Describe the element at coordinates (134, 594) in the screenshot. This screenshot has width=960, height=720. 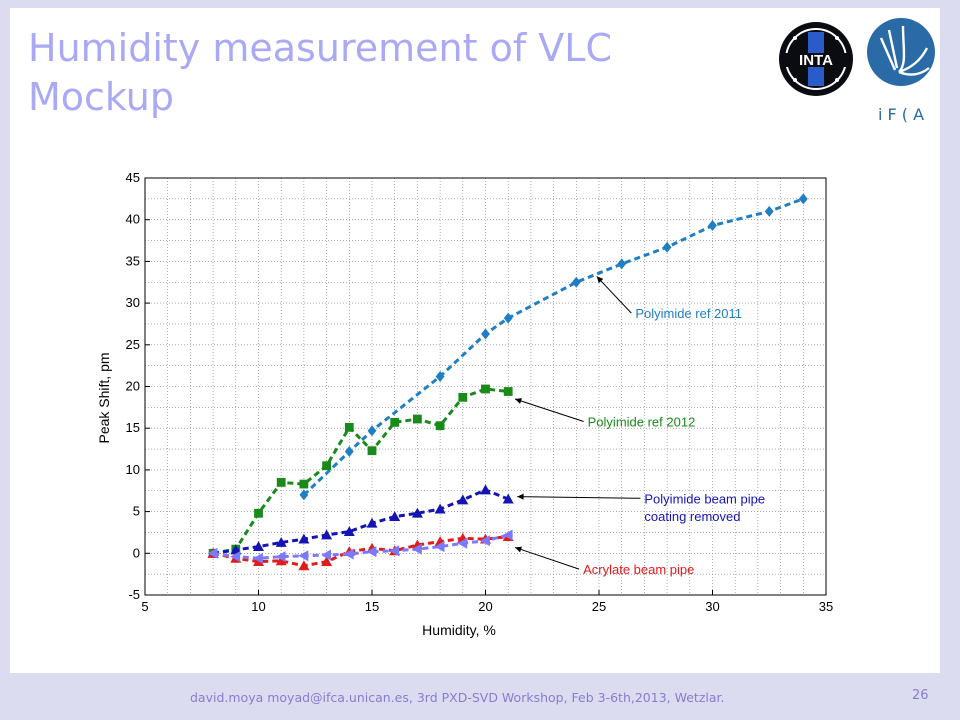
I see `y-tick-label: -5` at that location.